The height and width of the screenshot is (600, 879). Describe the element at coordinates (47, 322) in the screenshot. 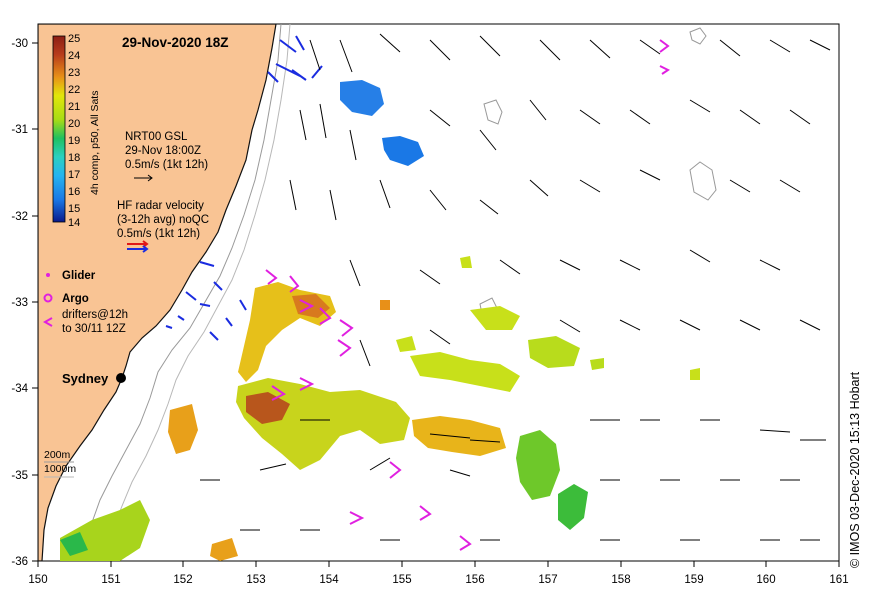

I see `drifter-symbol` at that location.